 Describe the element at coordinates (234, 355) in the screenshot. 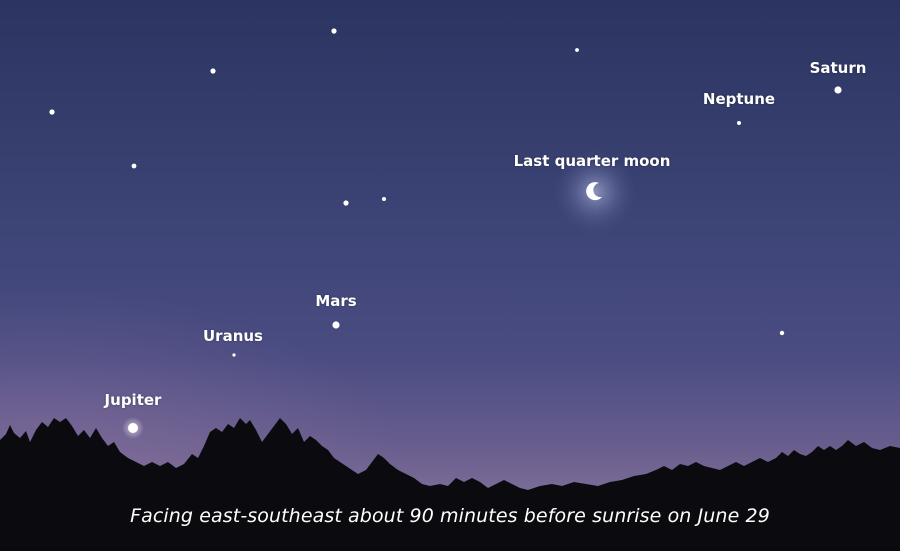

I see `uranus-dot` at that location.